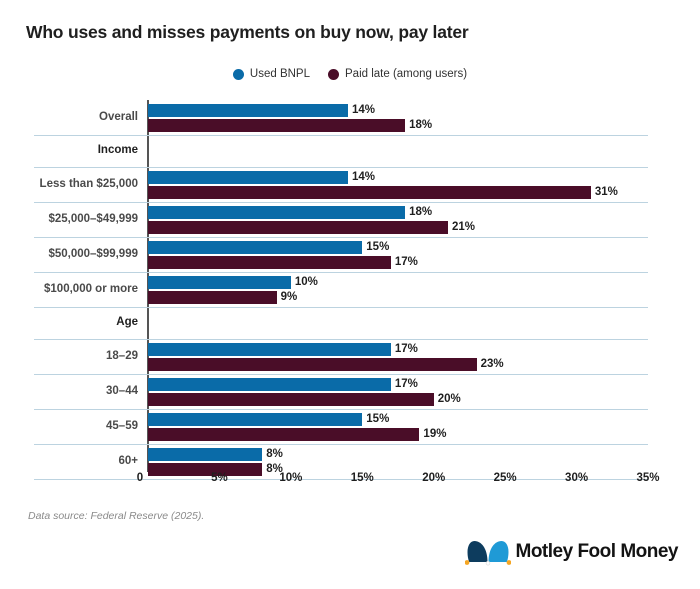 This screenshot has height=589, width=700. What do you see at coordinates (122, 390) in the screenshot?
I see `category-label: 30–44` at bounding box center [122, 390].